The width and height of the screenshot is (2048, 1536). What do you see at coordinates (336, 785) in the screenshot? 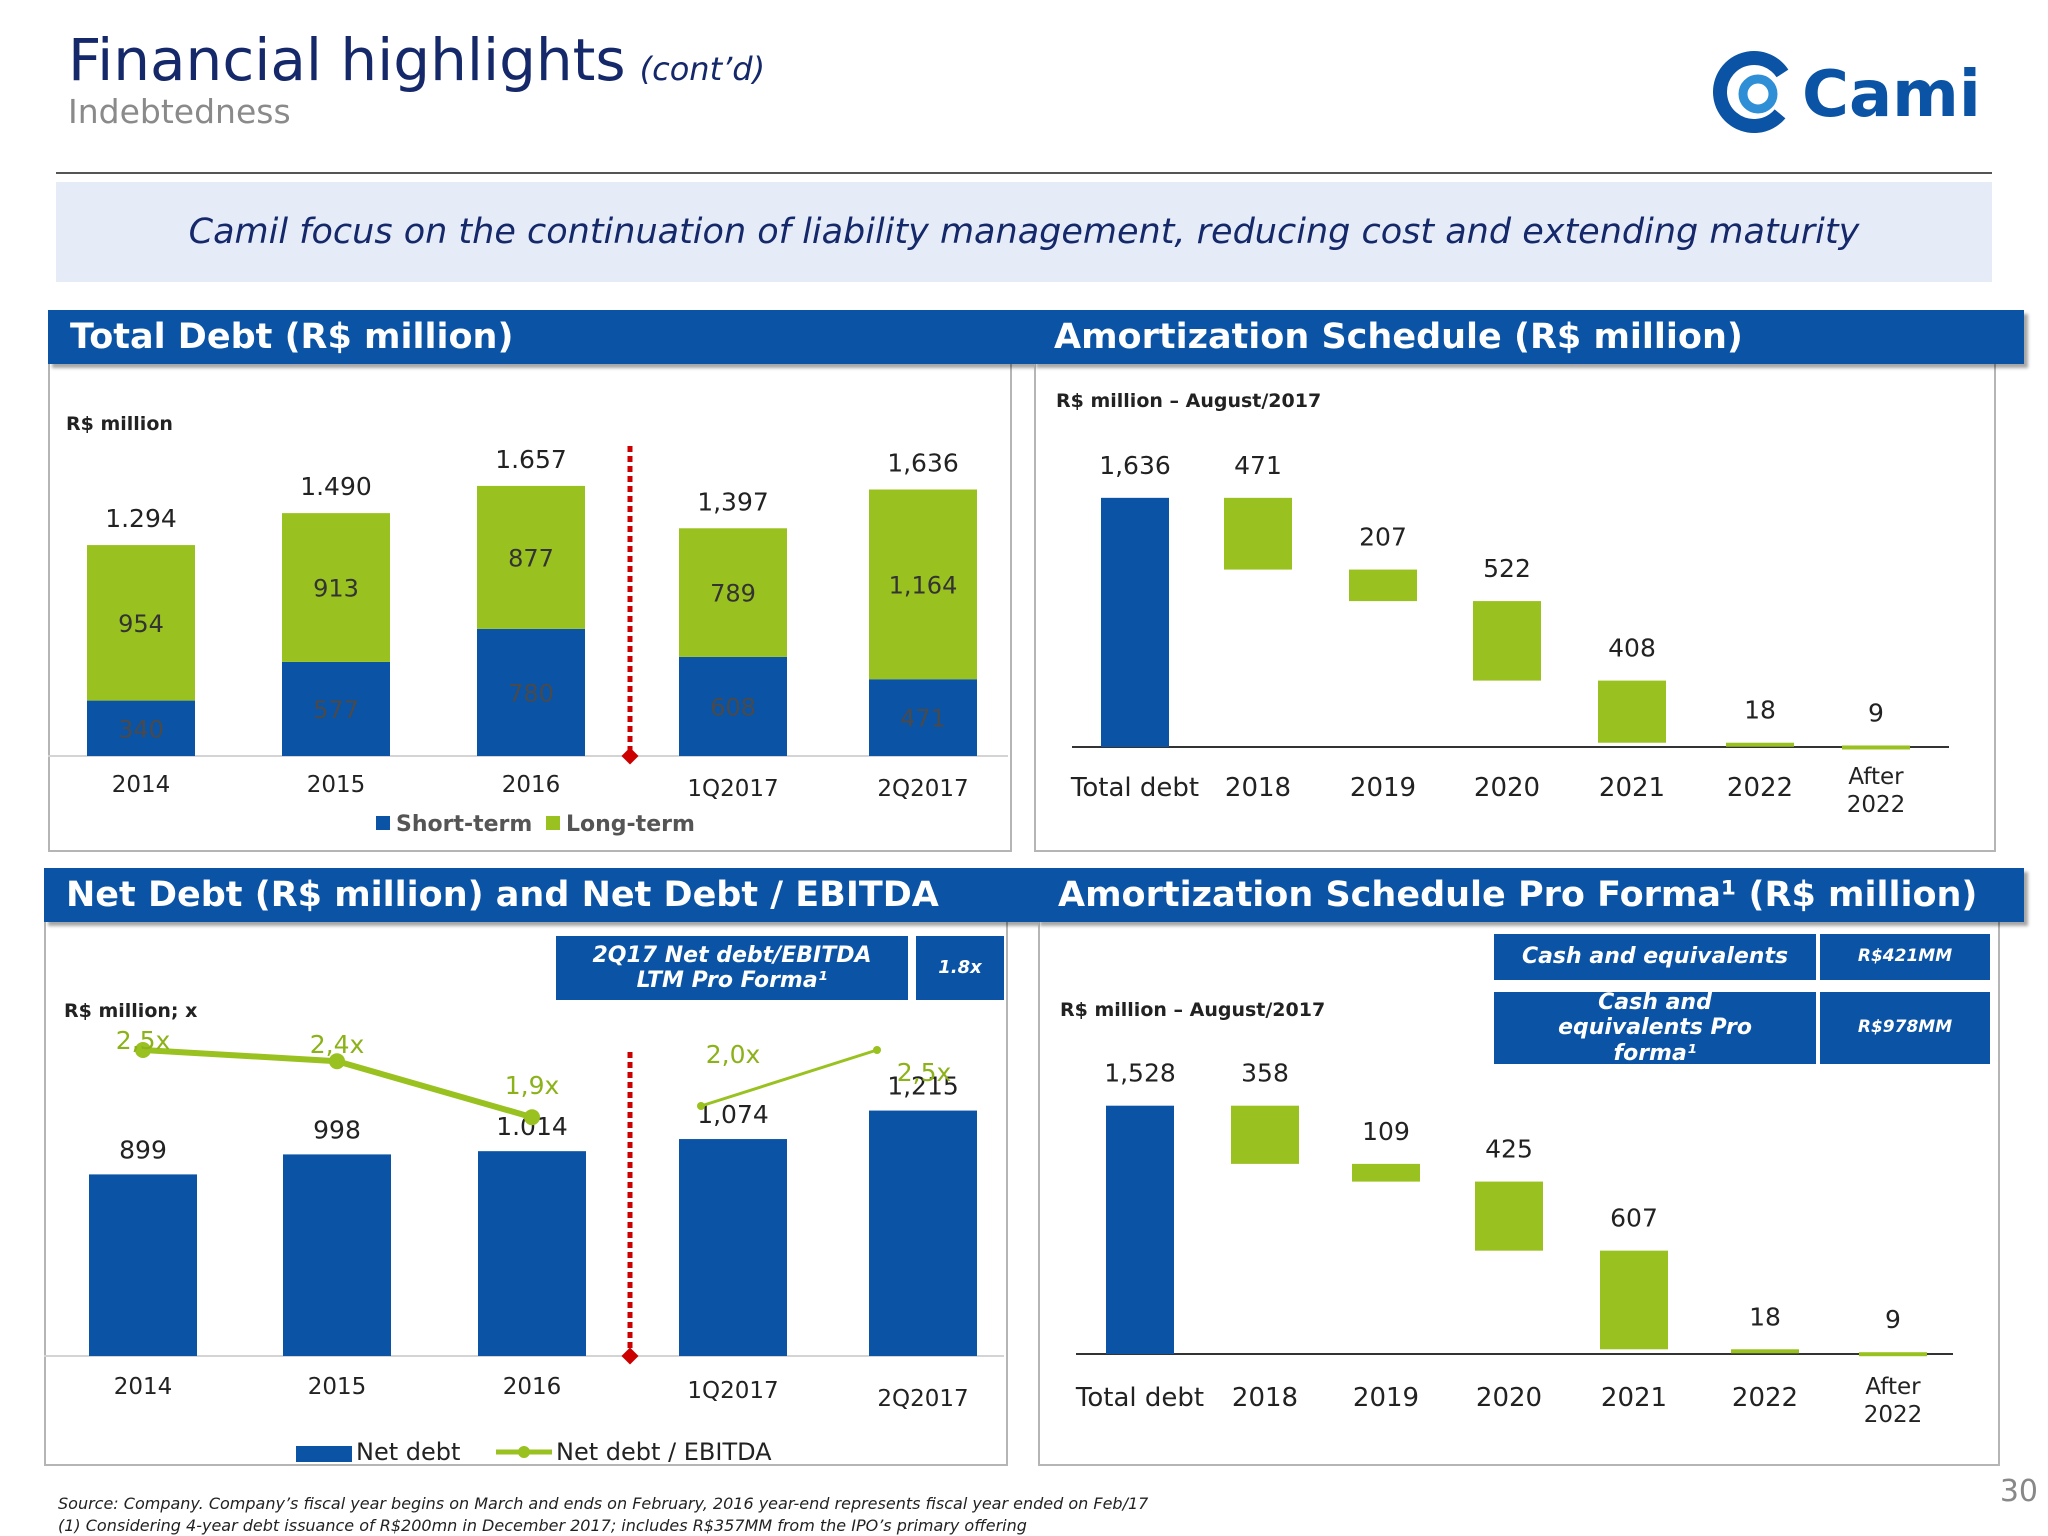
I see `x-tick-label: 2015` at bounding box center [336, 785].